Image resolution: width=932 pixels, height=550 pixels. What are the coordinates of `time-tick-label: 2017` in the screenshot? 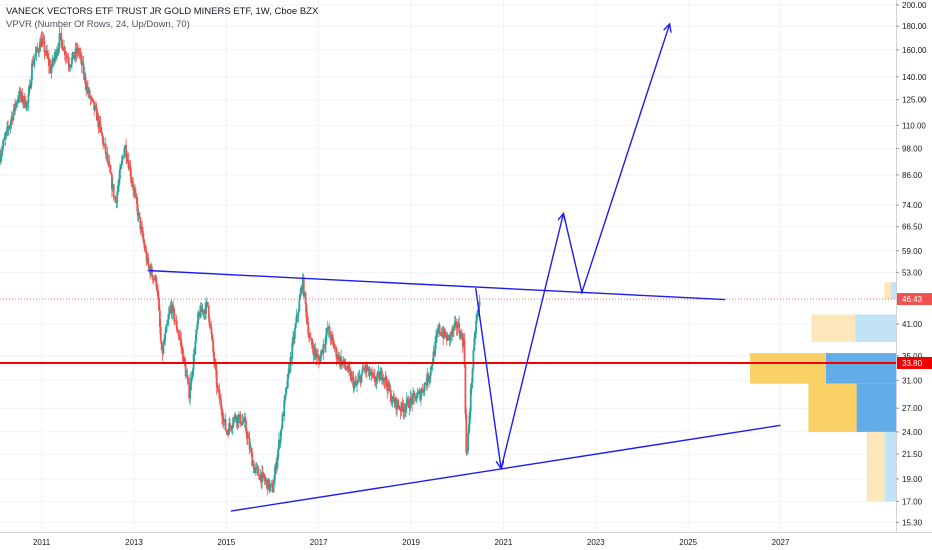 It's located at (319, 542).